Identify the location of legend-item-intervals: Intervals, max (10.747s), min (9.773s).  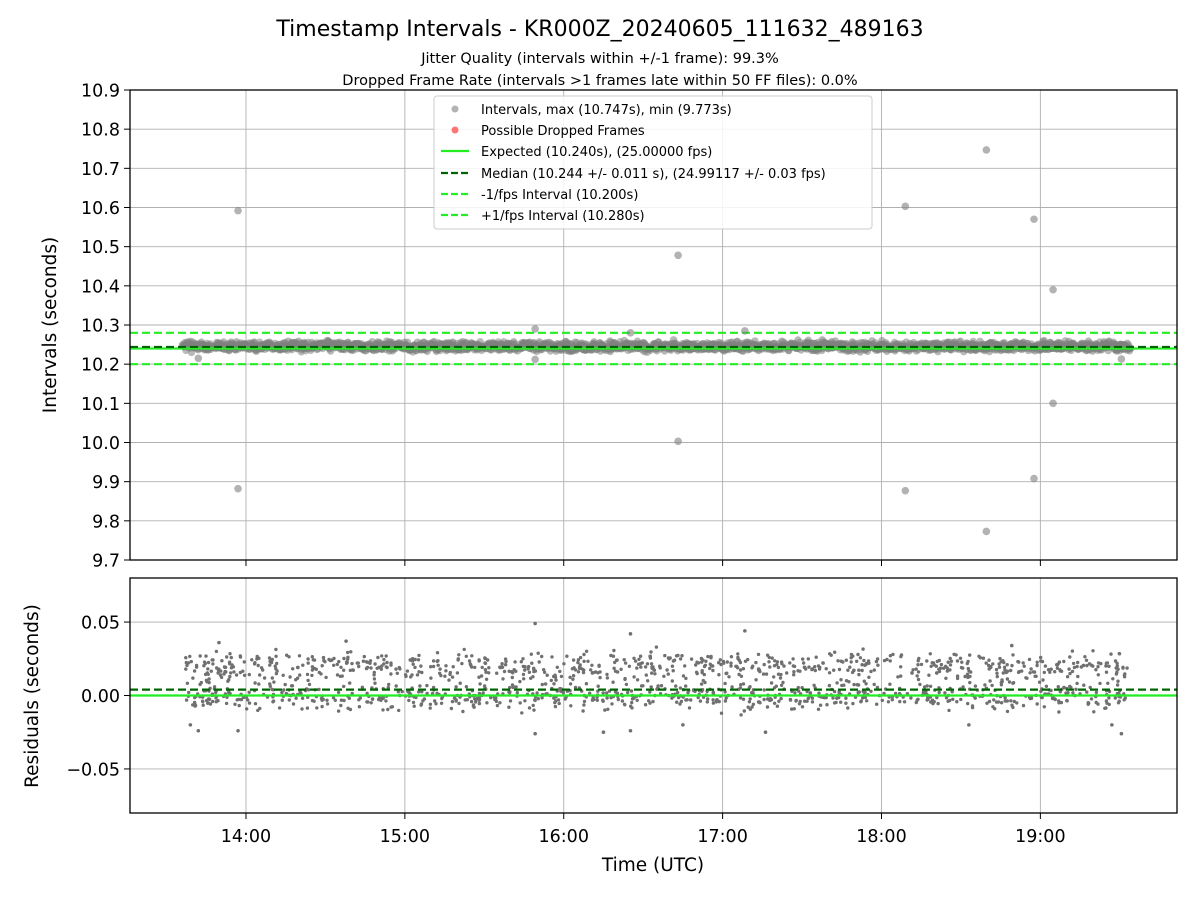
(591, 110).